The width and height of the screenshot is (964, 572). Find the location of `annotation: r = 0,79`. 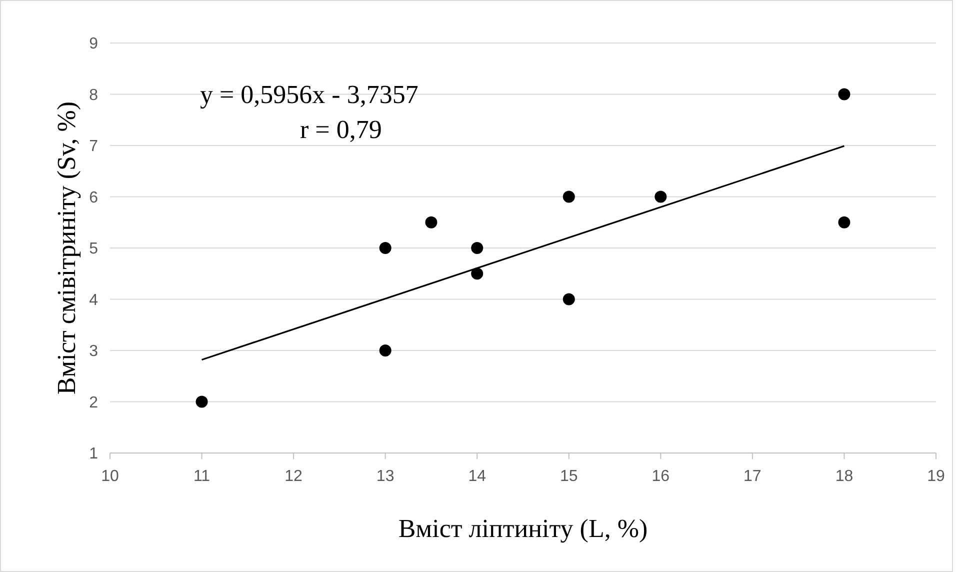

annotation: r = 0,79 is located at coordinates (341, 129).